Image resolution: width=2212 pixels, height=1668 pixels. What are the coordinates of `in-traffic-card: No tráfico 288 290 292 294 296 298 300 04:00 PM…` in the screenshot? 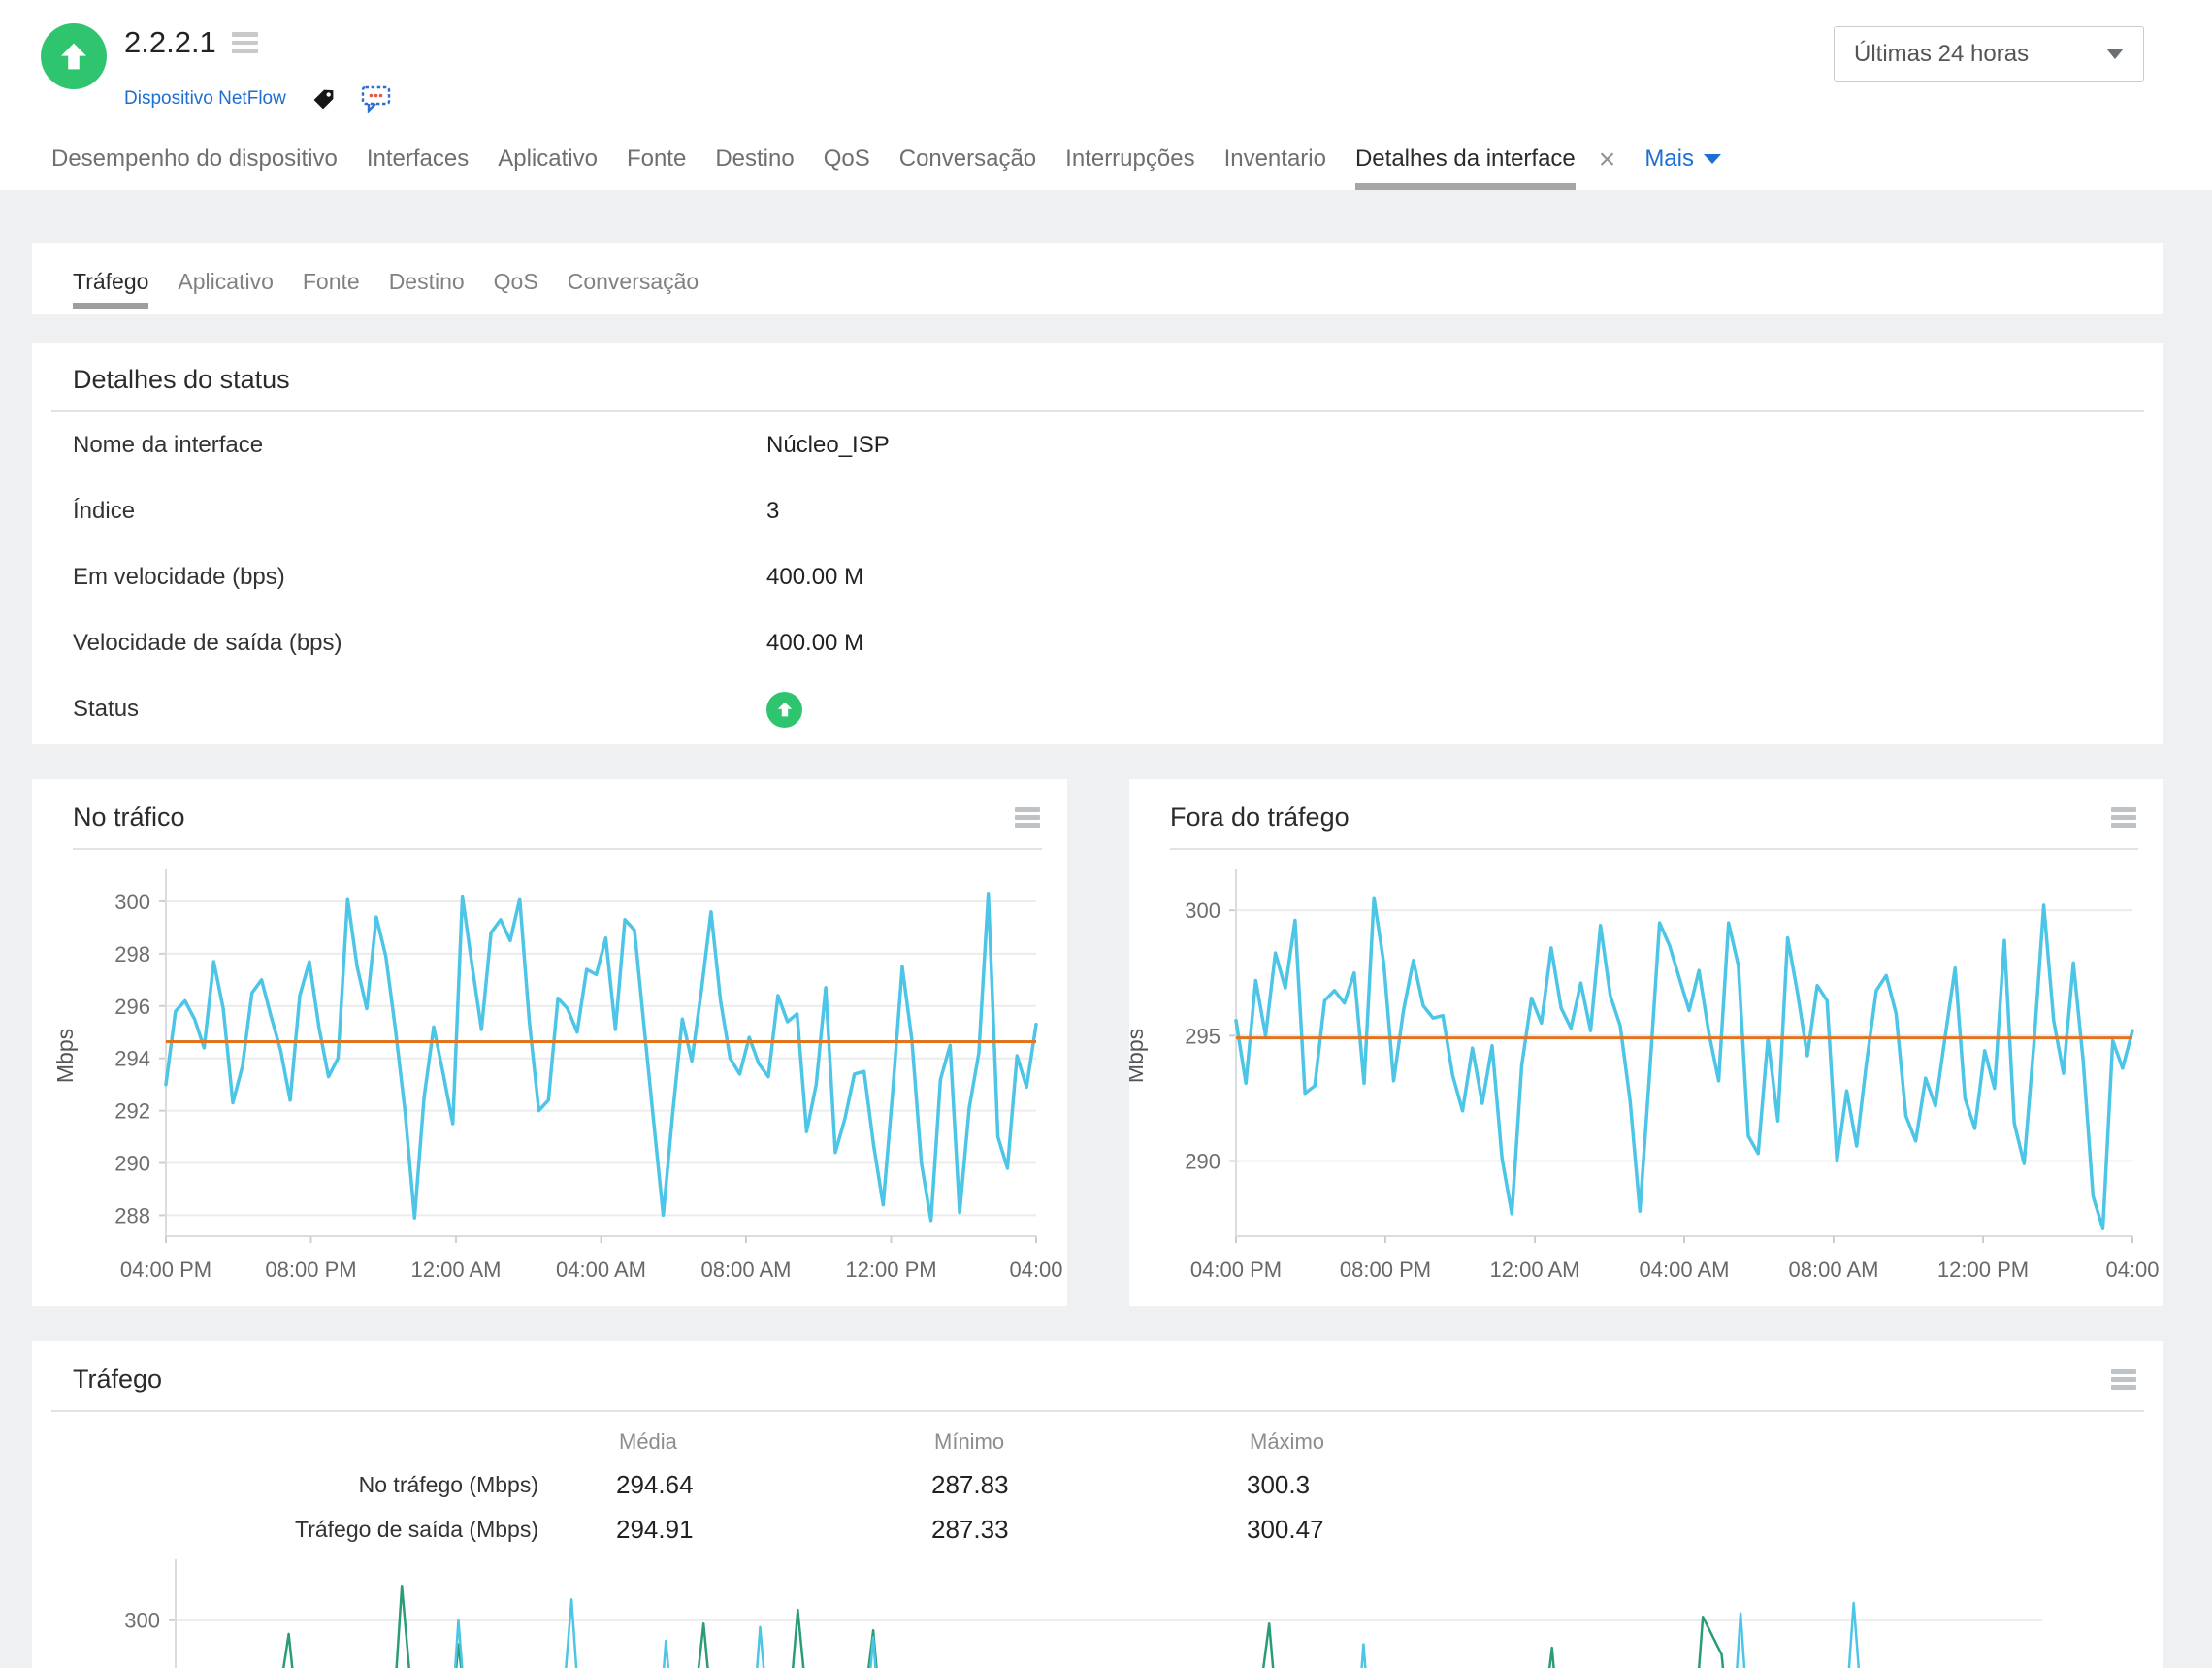 It's located at (549, 1042).